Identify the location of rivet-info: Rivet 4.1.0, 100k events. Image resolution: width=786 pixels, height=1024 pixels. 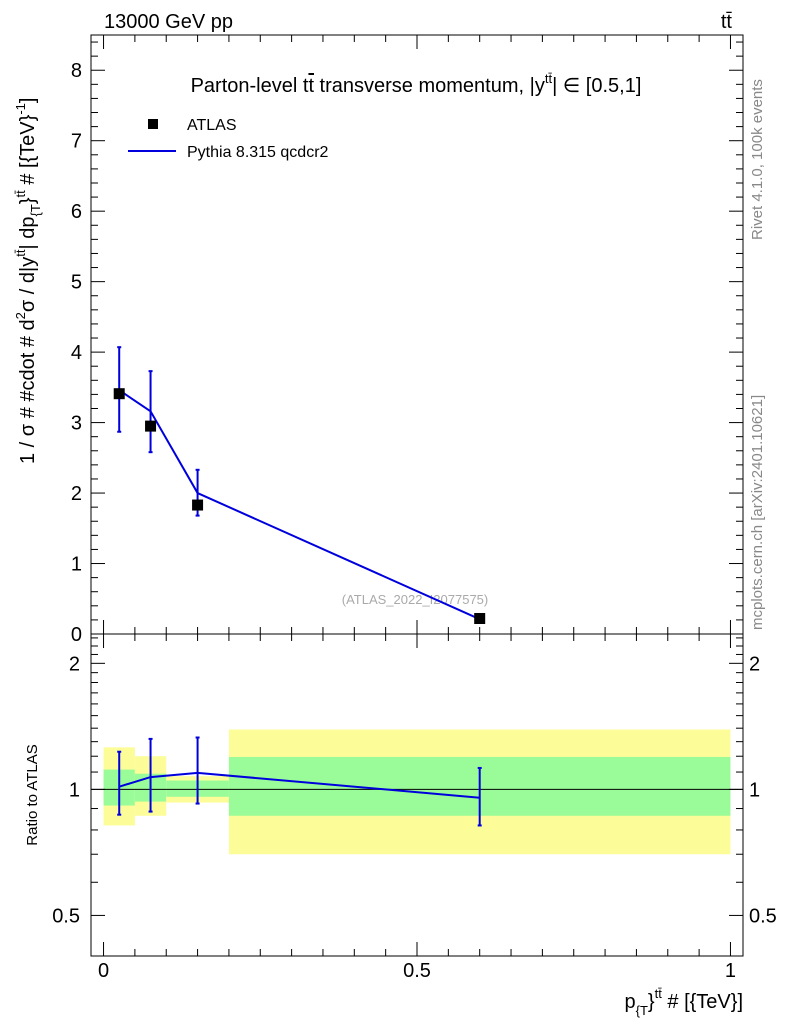
(757, 159).